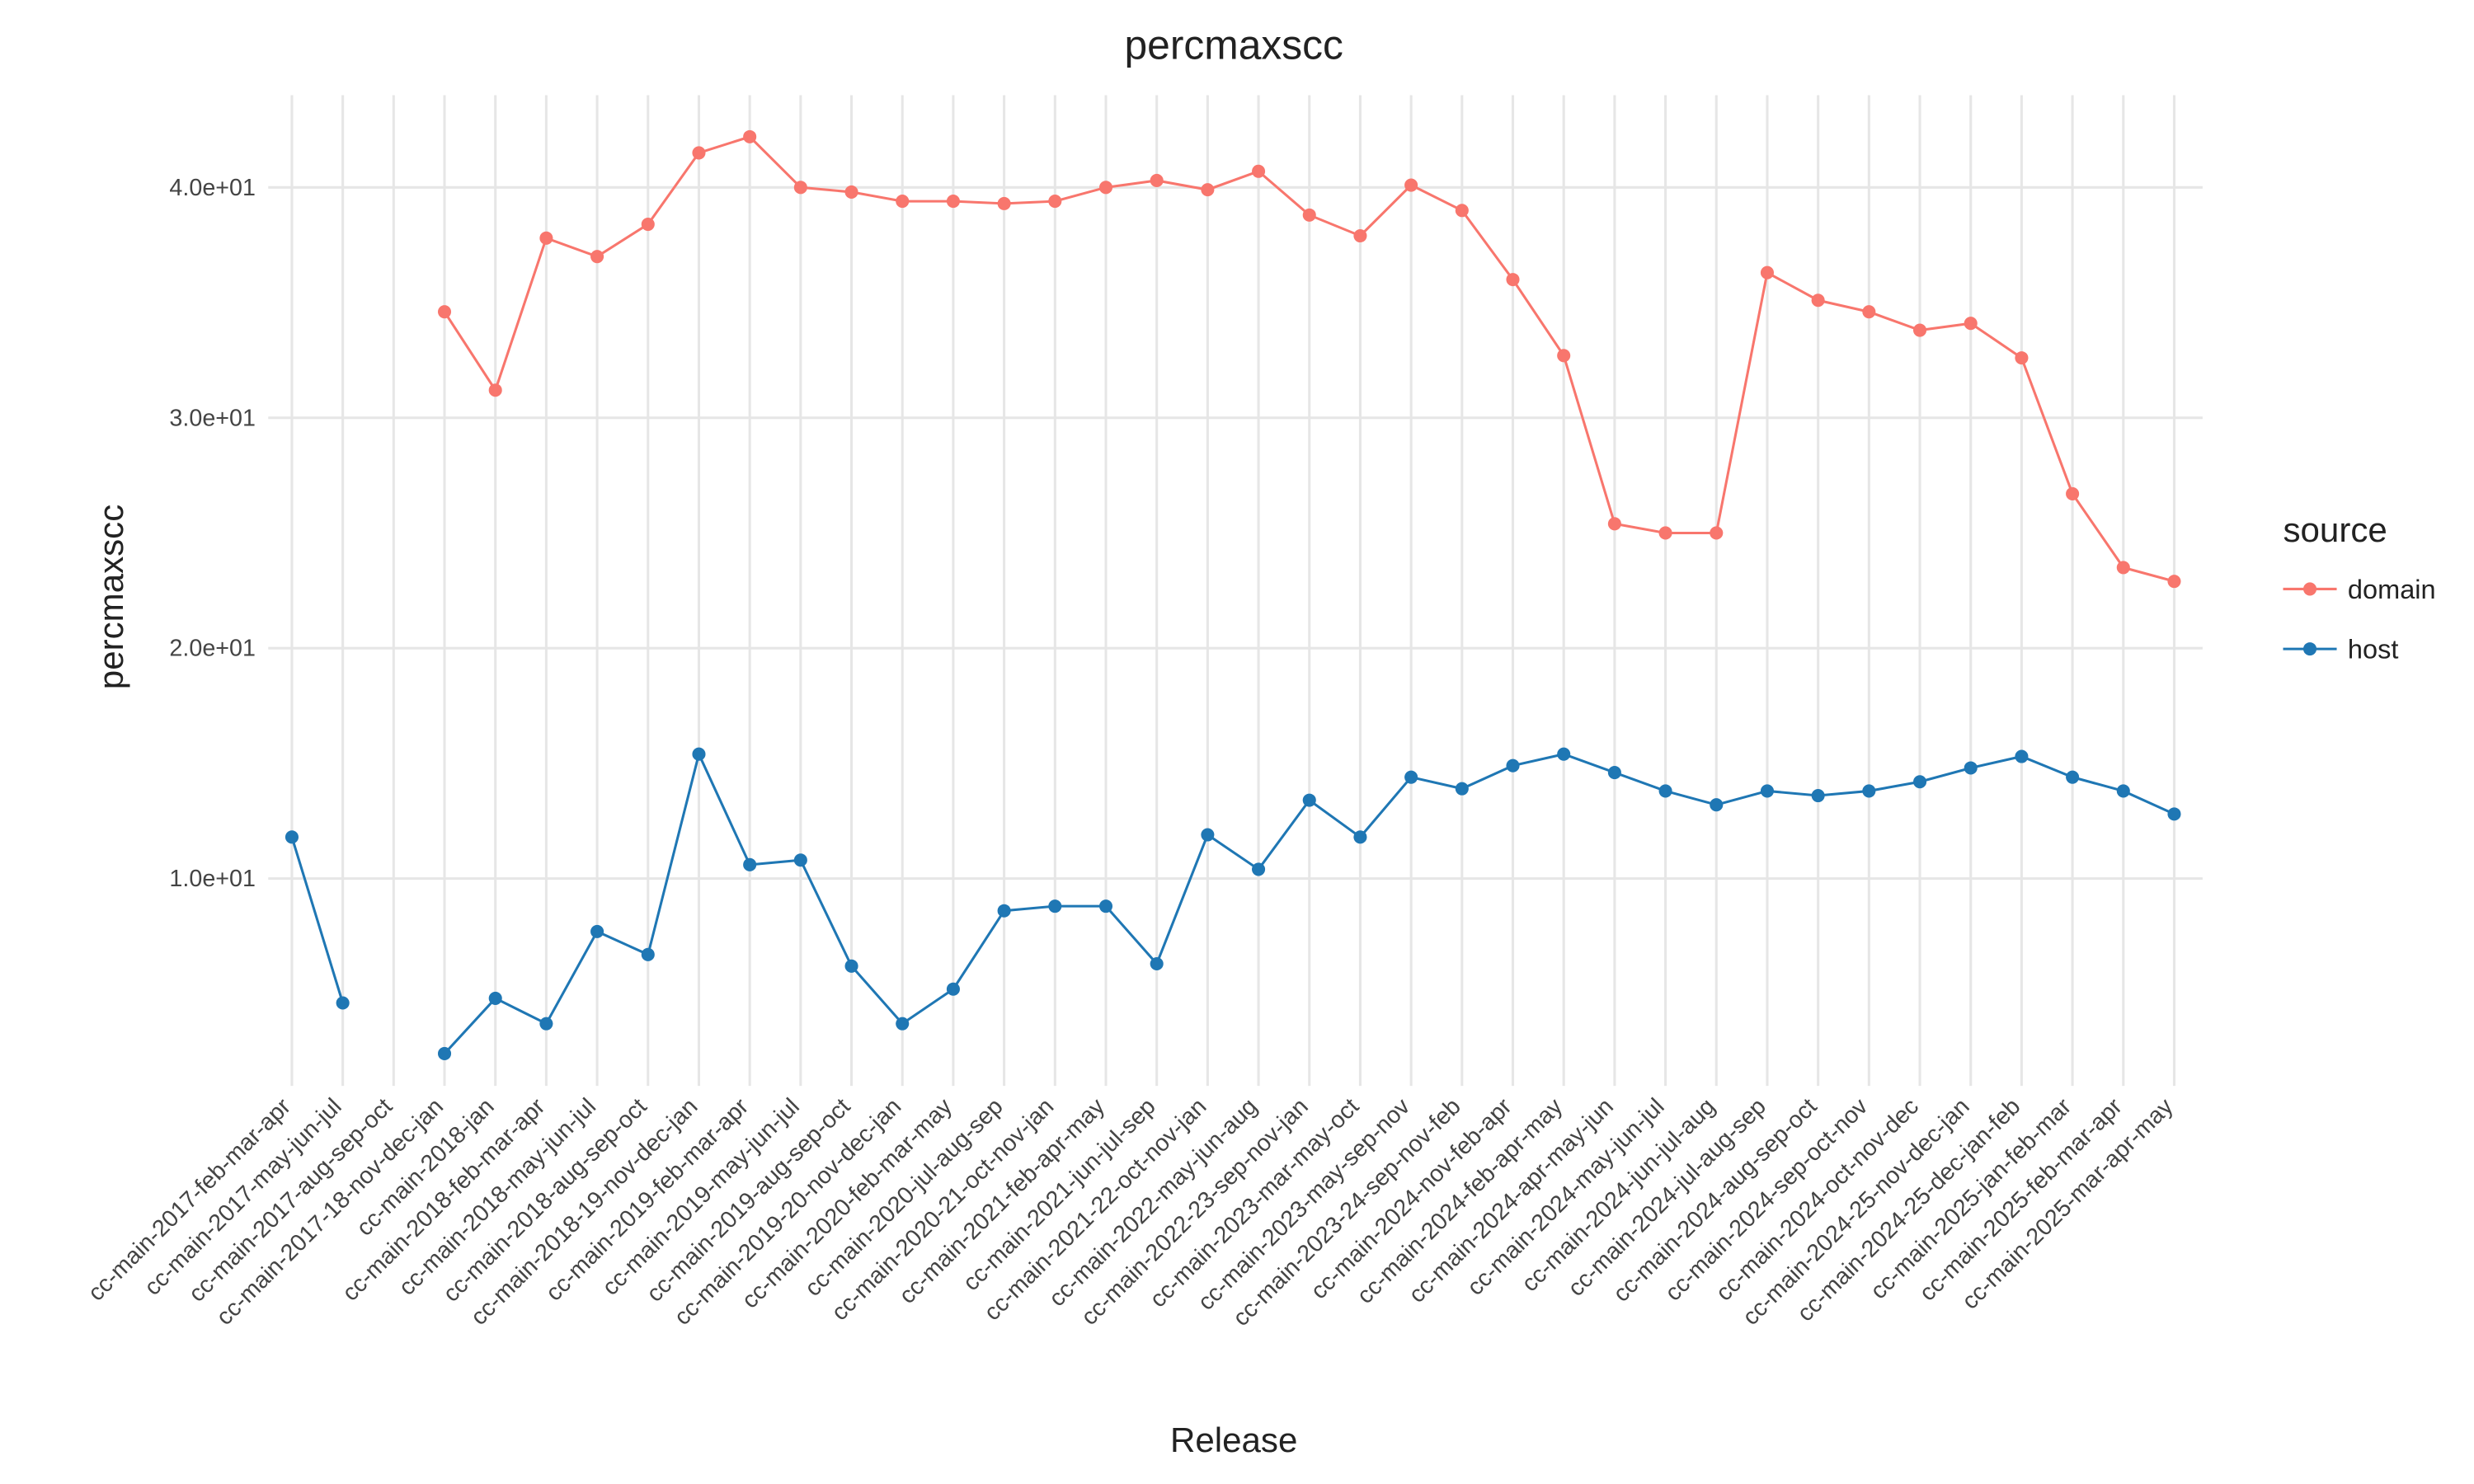 The width and height of the screenshot is (2474, 1484). I want to click on legend-label: domain, so click(2392, 589).